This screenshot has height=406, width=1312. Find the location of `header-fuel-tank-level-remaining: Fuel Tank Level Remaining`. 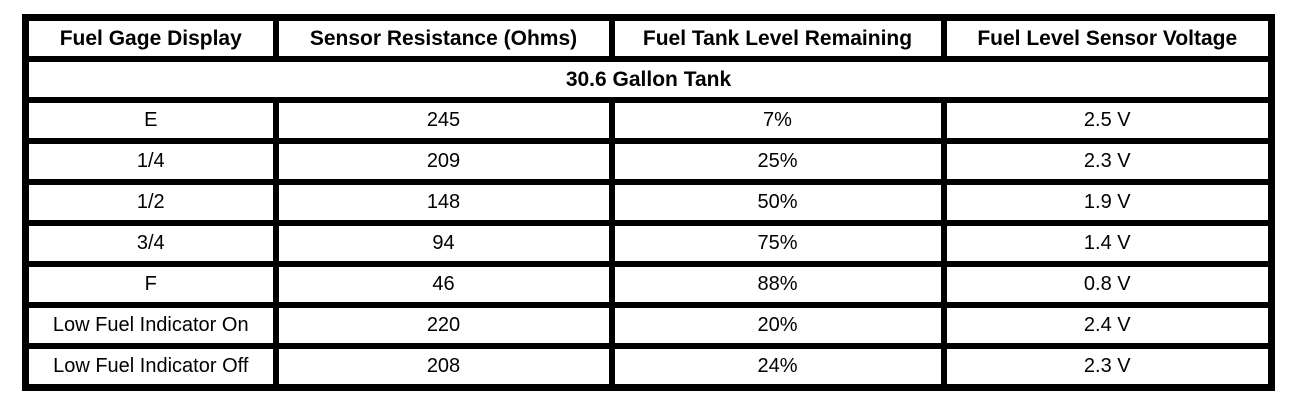

header-fuel-tank-level-remaining: Fuel Tank Level Remaining is located at coordinates (777, 38).